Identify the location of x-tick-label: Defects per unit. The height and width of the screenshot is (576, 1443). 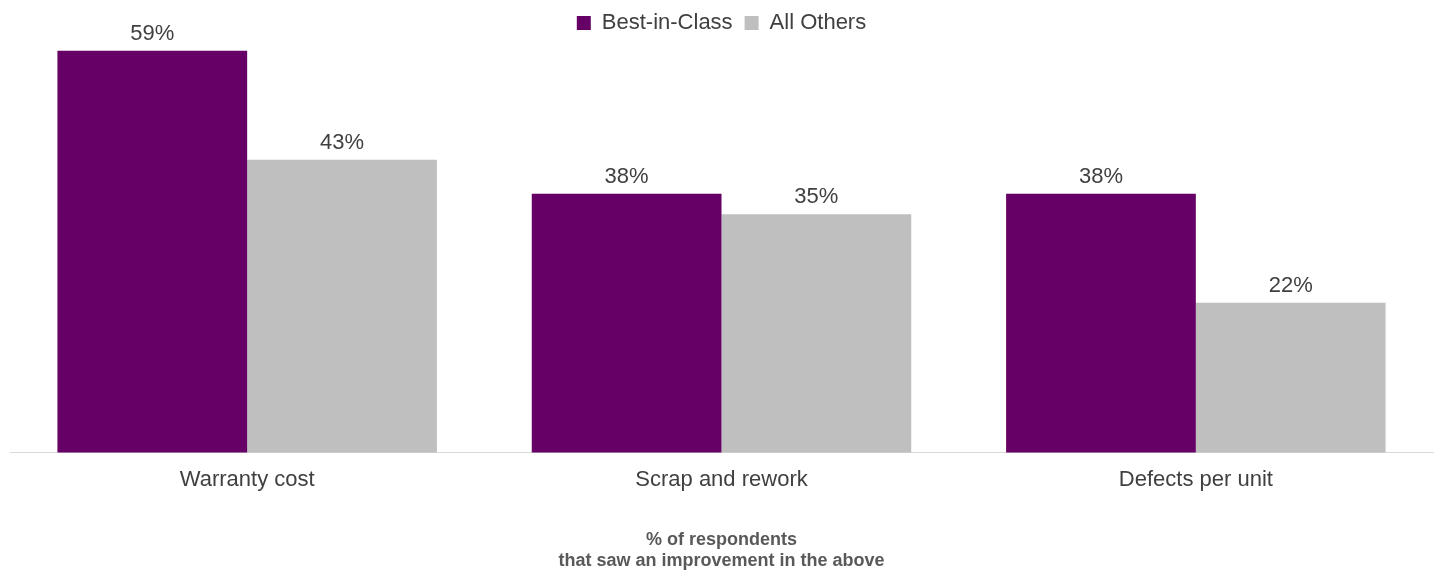
(1195, 478).